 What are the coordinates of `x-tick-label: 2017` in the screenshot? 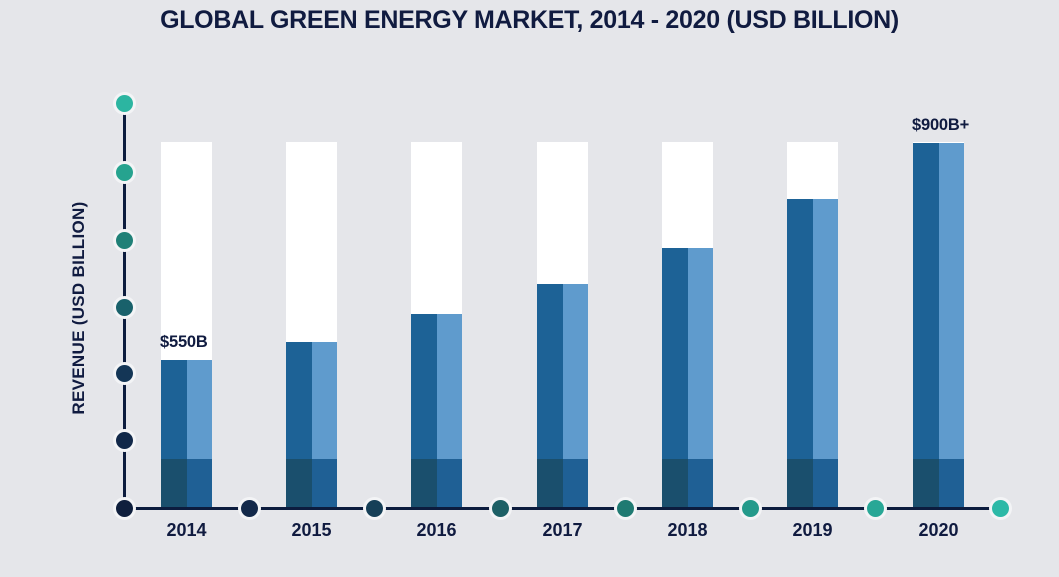 It's located at (562, 530).